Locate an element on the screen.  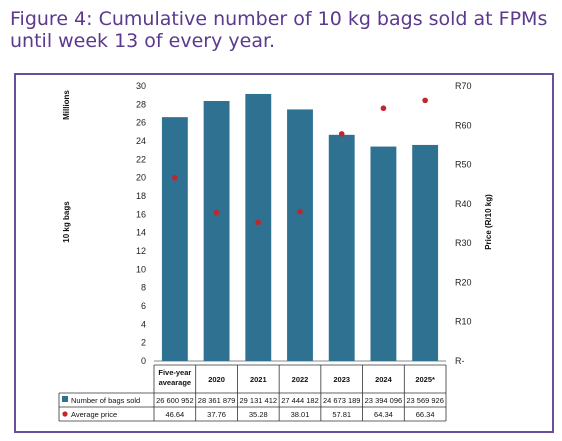
y-left-tick-label: 22 is located at coordinates (141, 159).